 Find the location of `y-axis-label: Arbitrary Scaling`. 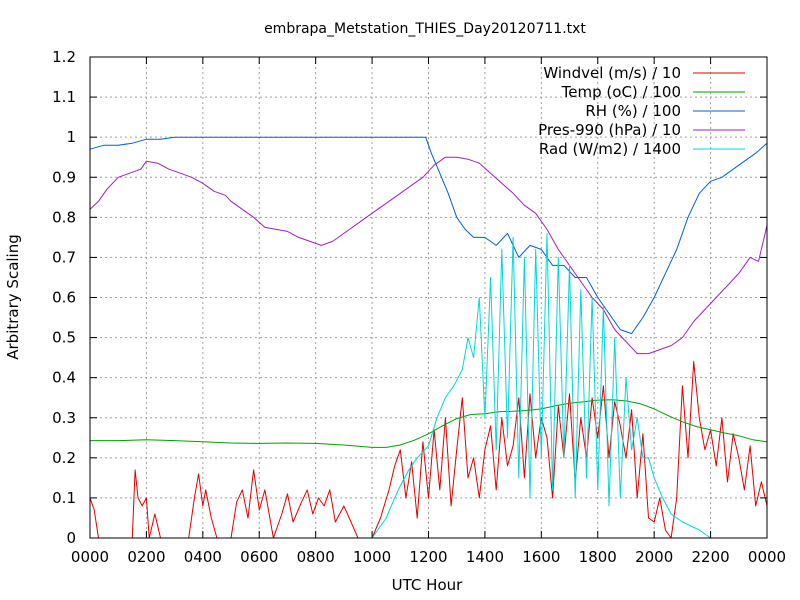

y-axis-label: Arbitrary Scaling is located at coordinates (13, 297).